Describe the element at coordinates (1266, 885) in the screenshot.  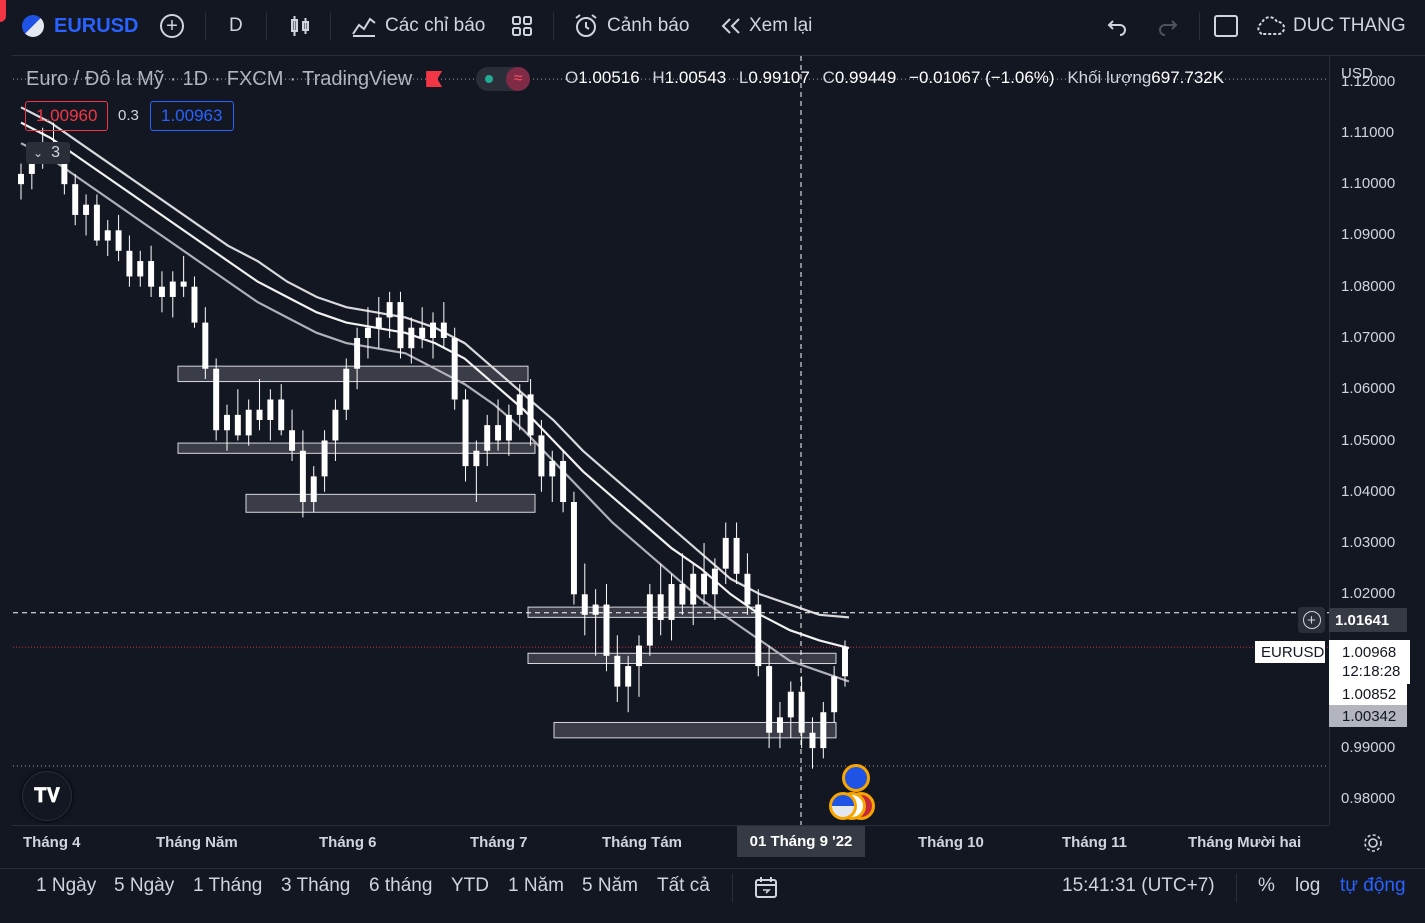
I see `percent-scale-button: %` at that location.